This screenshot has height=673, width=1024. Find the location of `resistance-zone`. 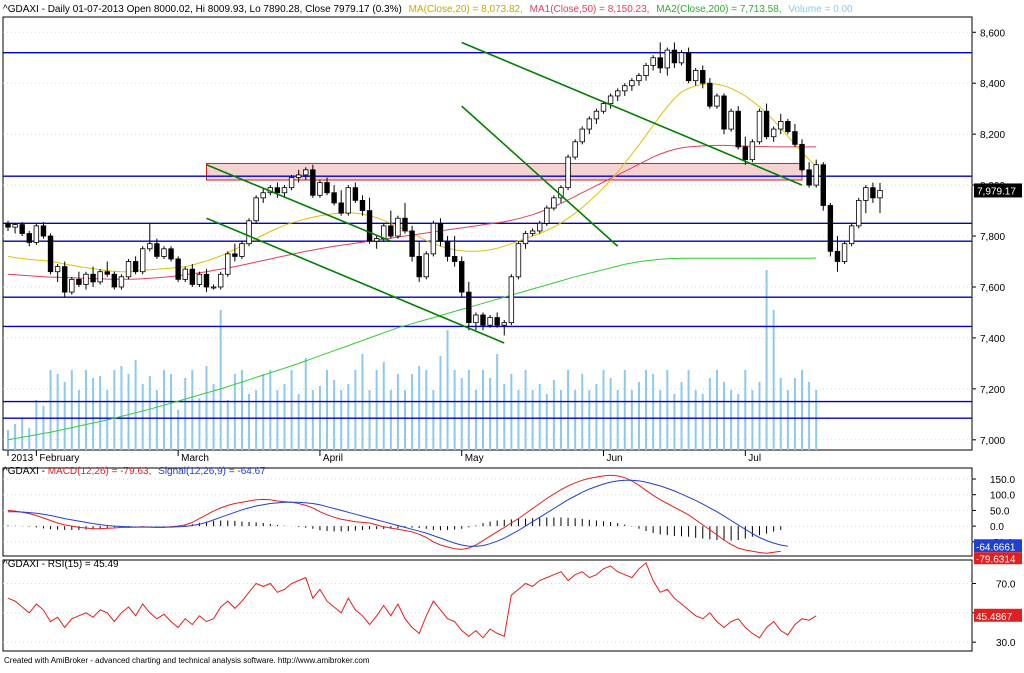

resistance-zone is located at coordinates (504, 171).